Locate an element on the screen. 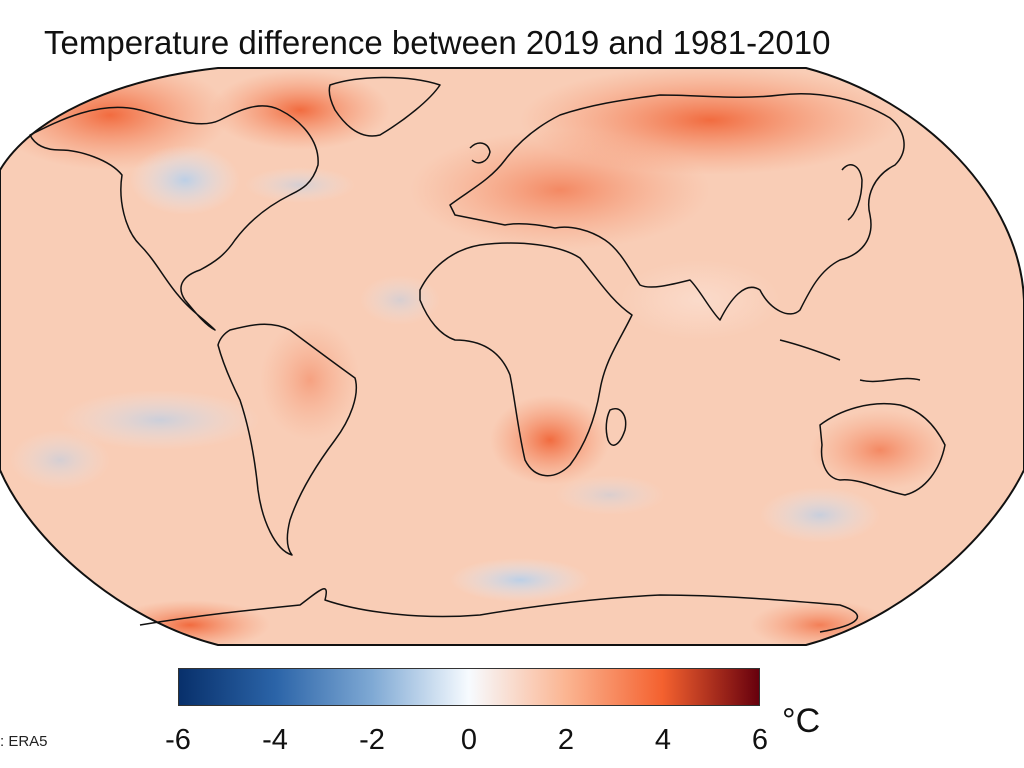  cool-patch-atlantic is located at coordinates (400, 300).